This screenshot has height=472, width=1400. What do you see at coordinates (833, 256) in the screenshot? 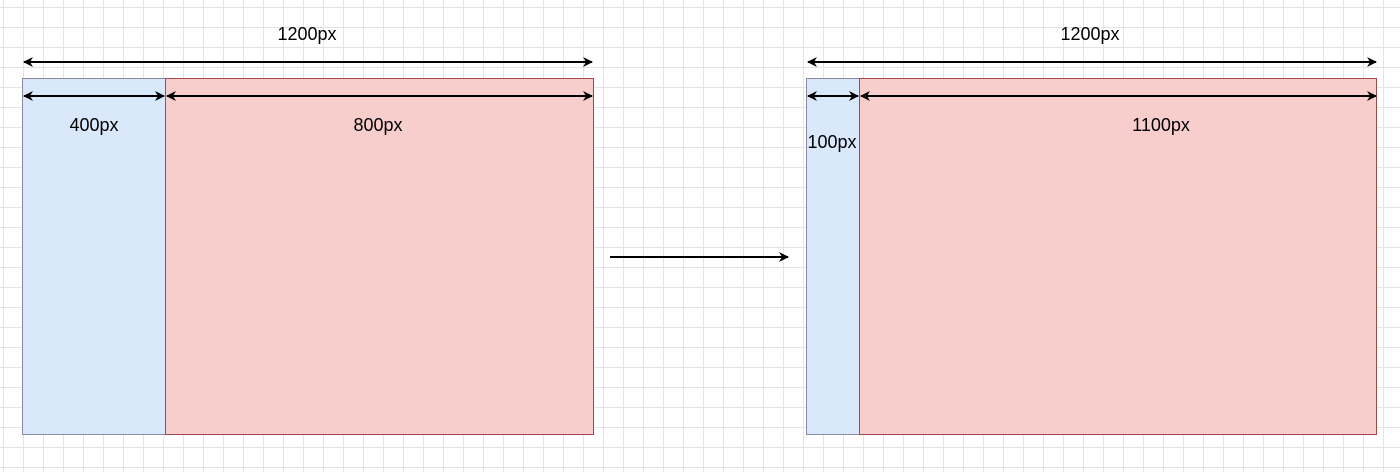
I see `right-sidebar-panel` at bounding box center [833, 256].